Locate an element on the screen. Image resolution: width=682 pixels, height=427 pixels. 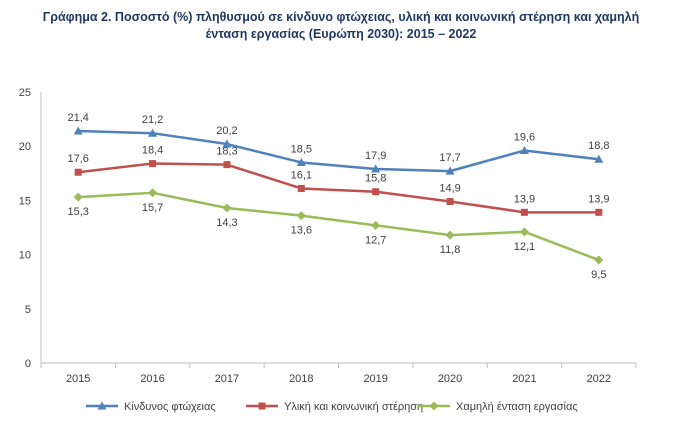
data-label: 9,5 is located at coordinates (598, 275).